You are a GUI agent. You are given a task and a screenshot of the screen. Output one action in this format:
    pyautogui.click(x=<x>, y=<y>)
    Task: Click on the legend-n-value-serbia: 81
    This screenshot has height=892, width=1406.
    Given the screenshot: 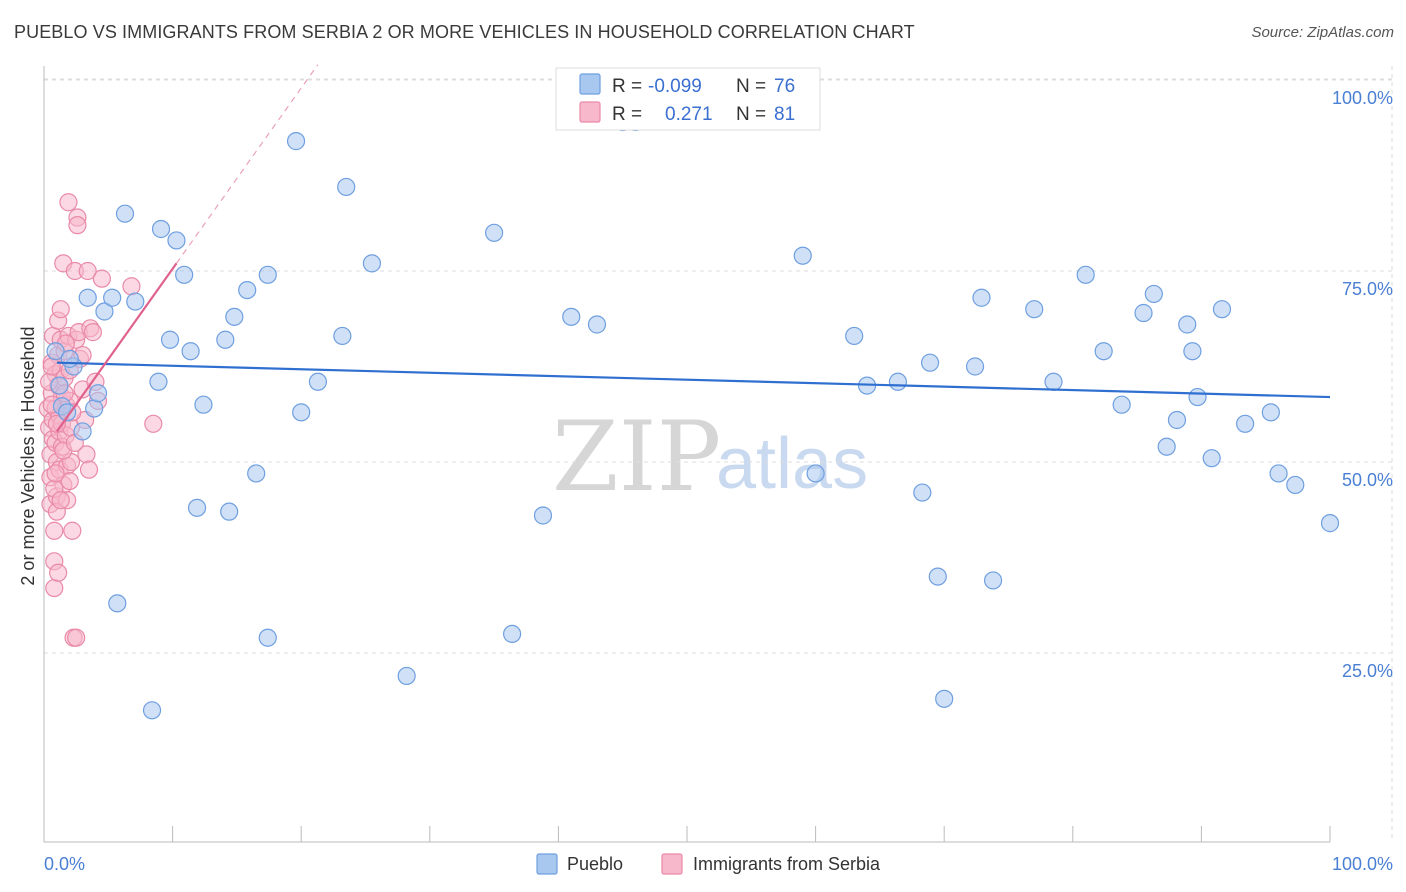 What is the action you would take?
    pyautogui.click(x=784, y=114)
    